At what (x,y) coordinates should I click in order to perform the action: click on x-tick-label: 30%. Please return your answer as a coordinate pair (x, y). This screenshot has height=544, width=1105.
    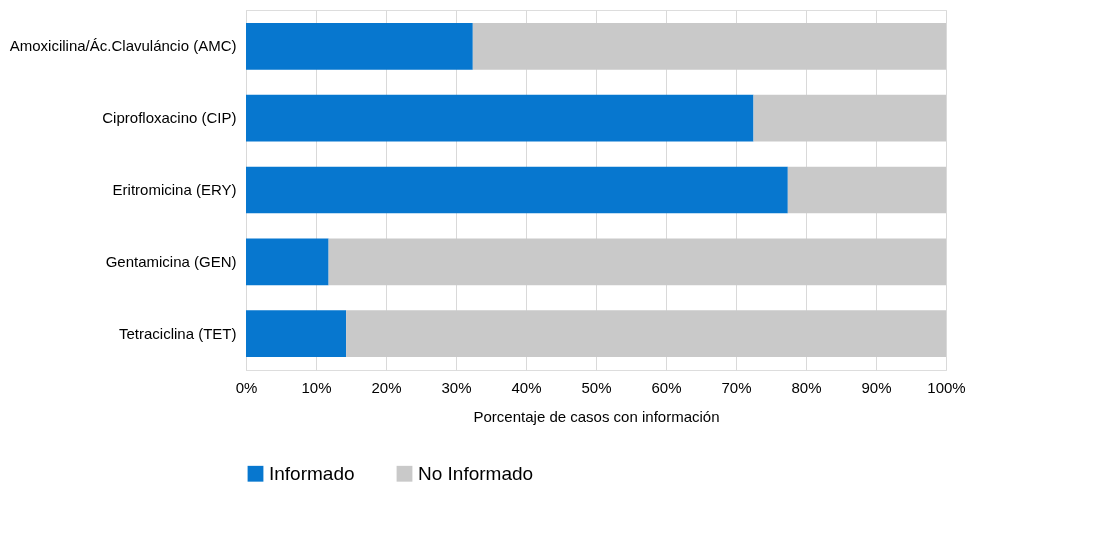
    Looking at the image, I should click on (456, 387).